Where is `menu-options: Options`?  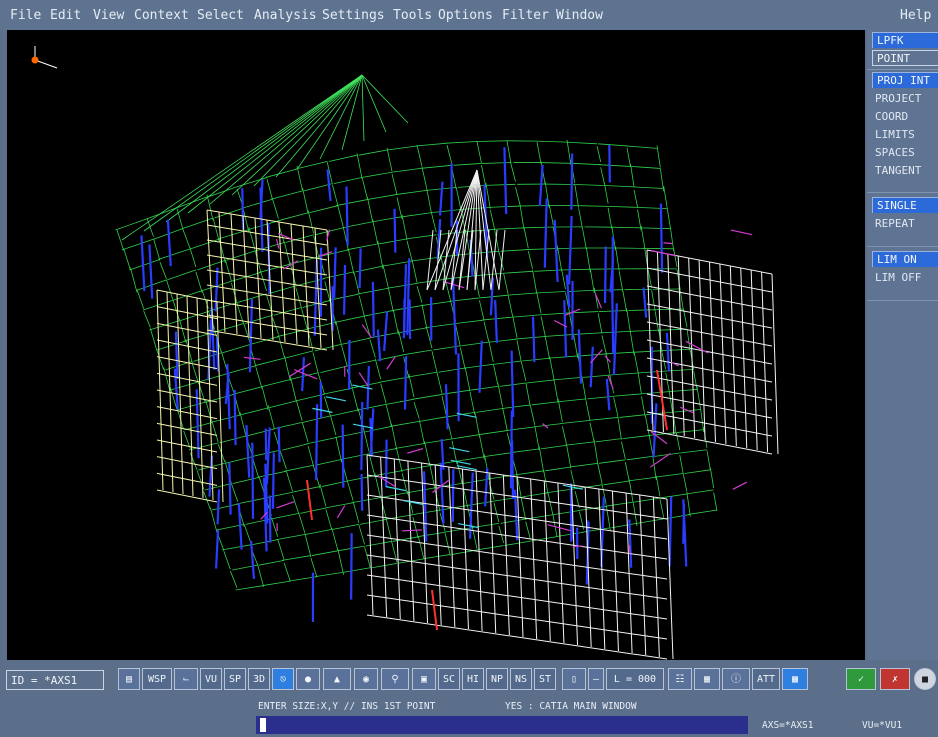
menu-options: Options is located at coordinates (465, 15).